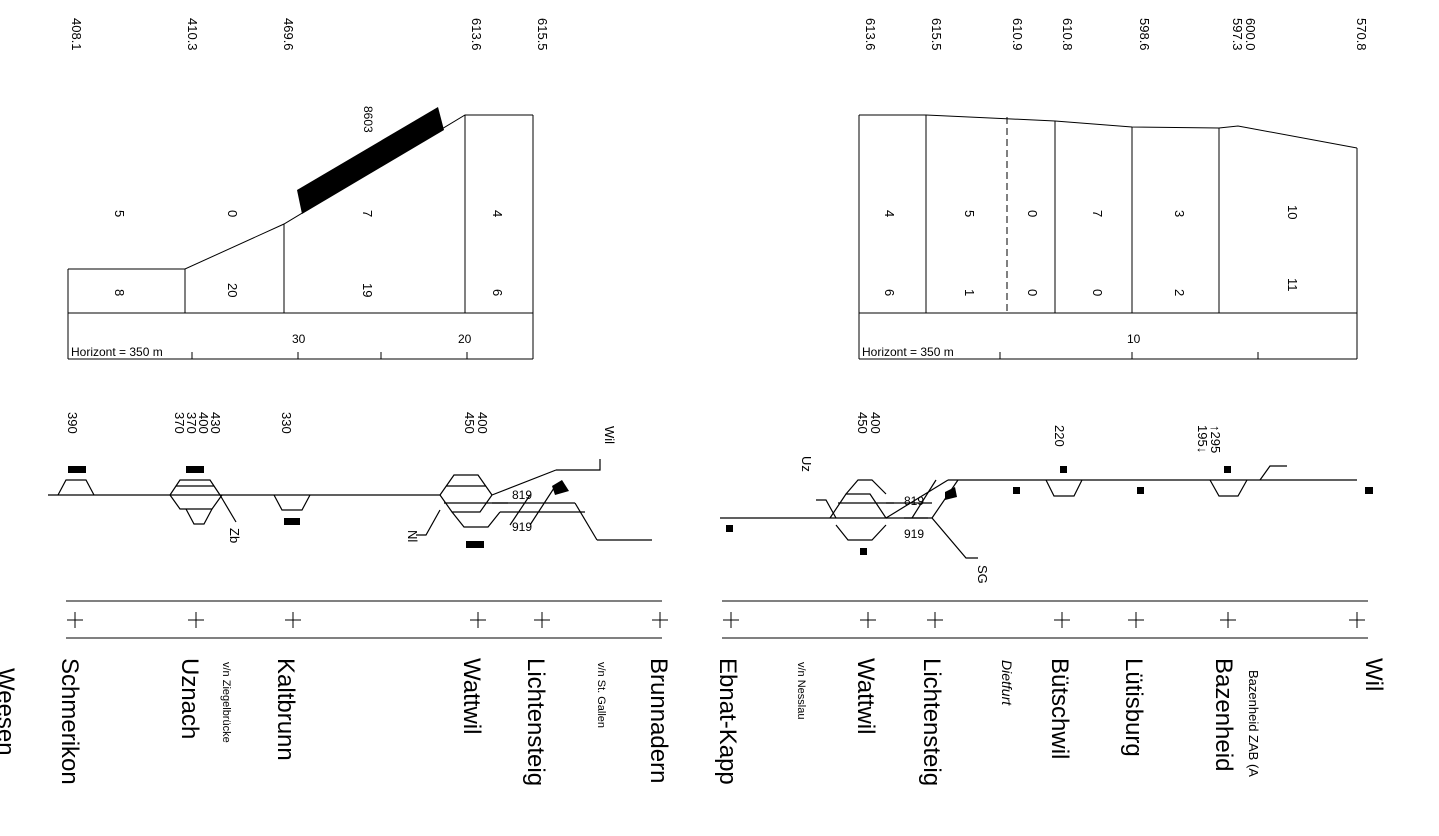 Image resolution: width=1439 pixels, height=836 pixels. Describe the element at coordinates (1292, 285) in the screenshot. I see `gradient-value: 11` at that location.